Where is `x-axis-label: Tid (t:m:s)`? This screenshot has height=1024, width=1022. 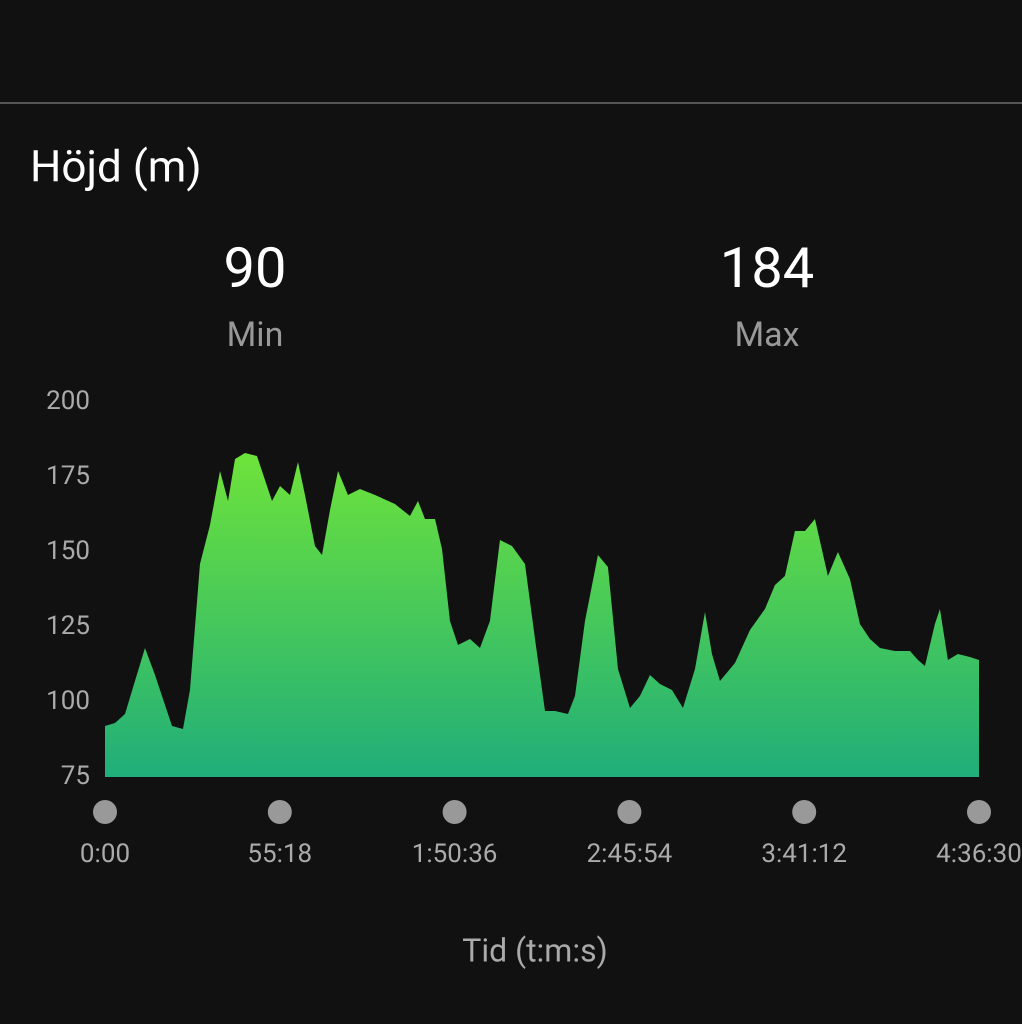
x-axis-label: Tid (t:m:s) is located at coordinates (535, 950).